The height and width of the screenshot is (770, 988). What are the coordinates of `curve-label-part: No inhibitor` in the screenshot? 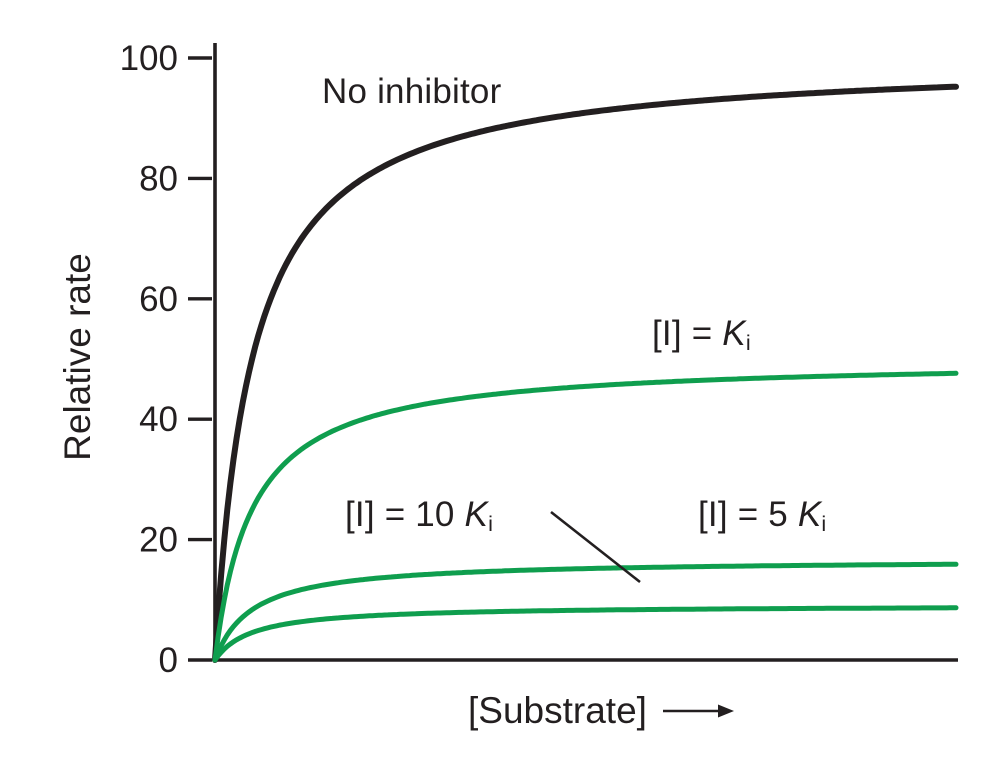 It's located at (412, 91).